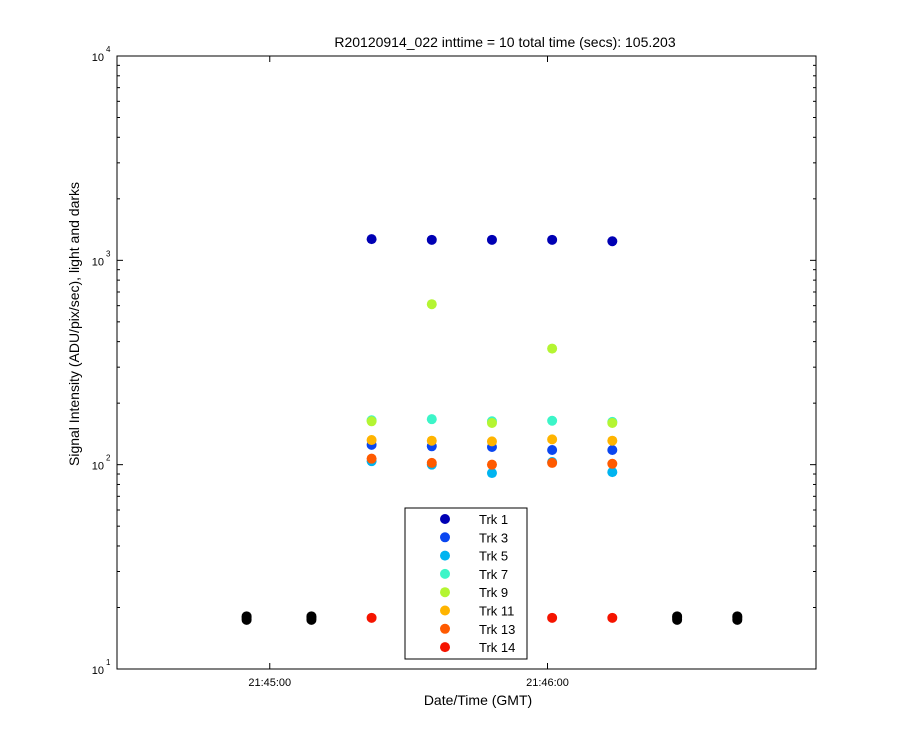  I want to click on legend-label: Trk 1, so click(493, 519).